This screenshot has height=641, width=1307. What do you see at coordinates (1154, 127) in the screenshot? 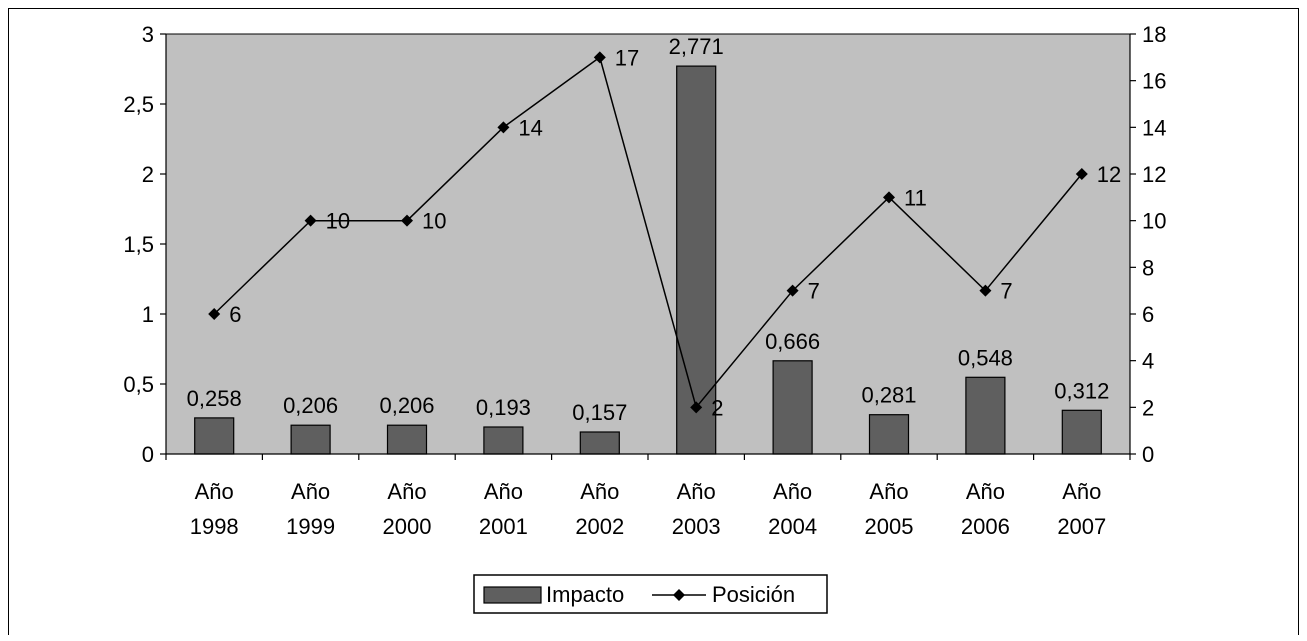
I see `right-tick-label: 14` at bounding box center [1154, 127].